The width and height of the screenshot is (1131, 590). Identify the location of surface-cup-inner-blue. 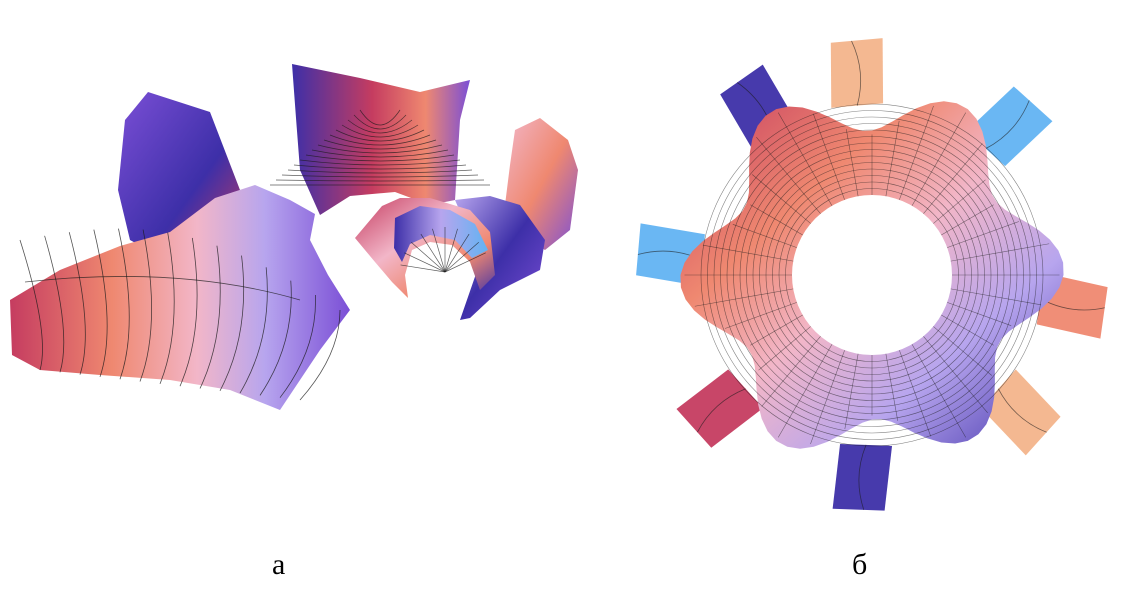
(441, 234).